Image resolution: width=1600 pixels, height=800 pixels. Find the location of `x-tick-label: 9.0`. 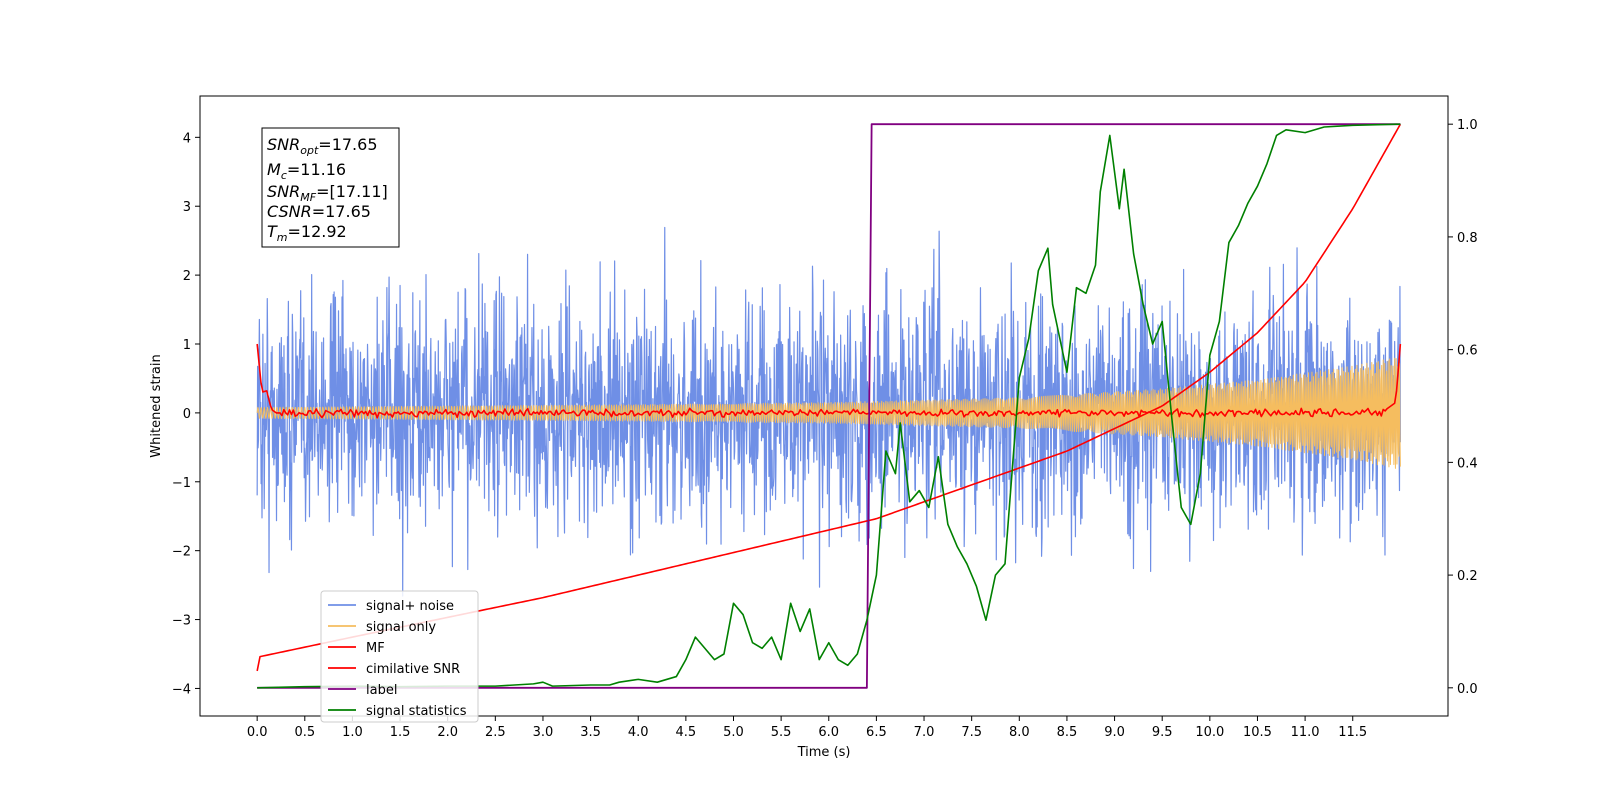

x-tick-label: 9.0 is located at coordinates (1114, 732).